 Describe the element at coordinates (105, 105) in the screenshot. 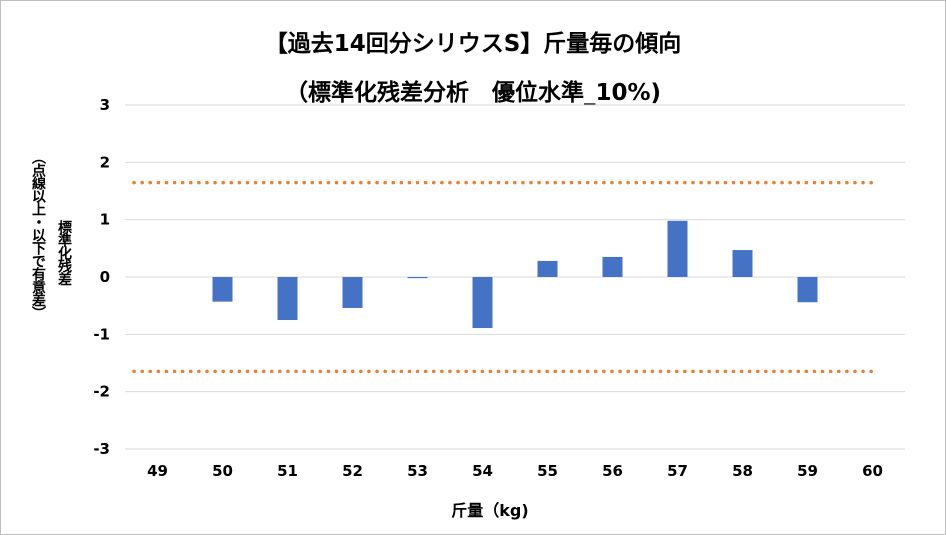

I see `y-tick-label: 3` at that location.